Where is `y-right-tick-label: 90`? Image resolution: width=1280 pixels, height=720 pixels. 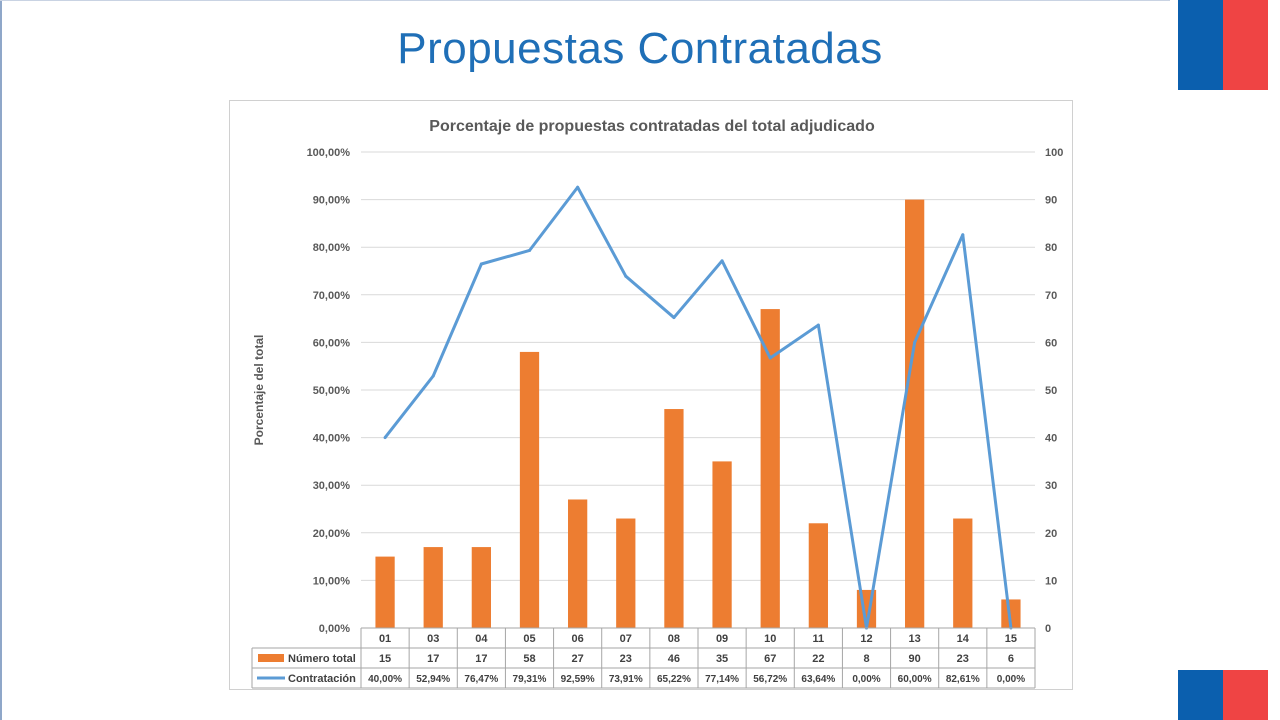 y-right-tick-label: 90 is located at coordinates (1051, 201).